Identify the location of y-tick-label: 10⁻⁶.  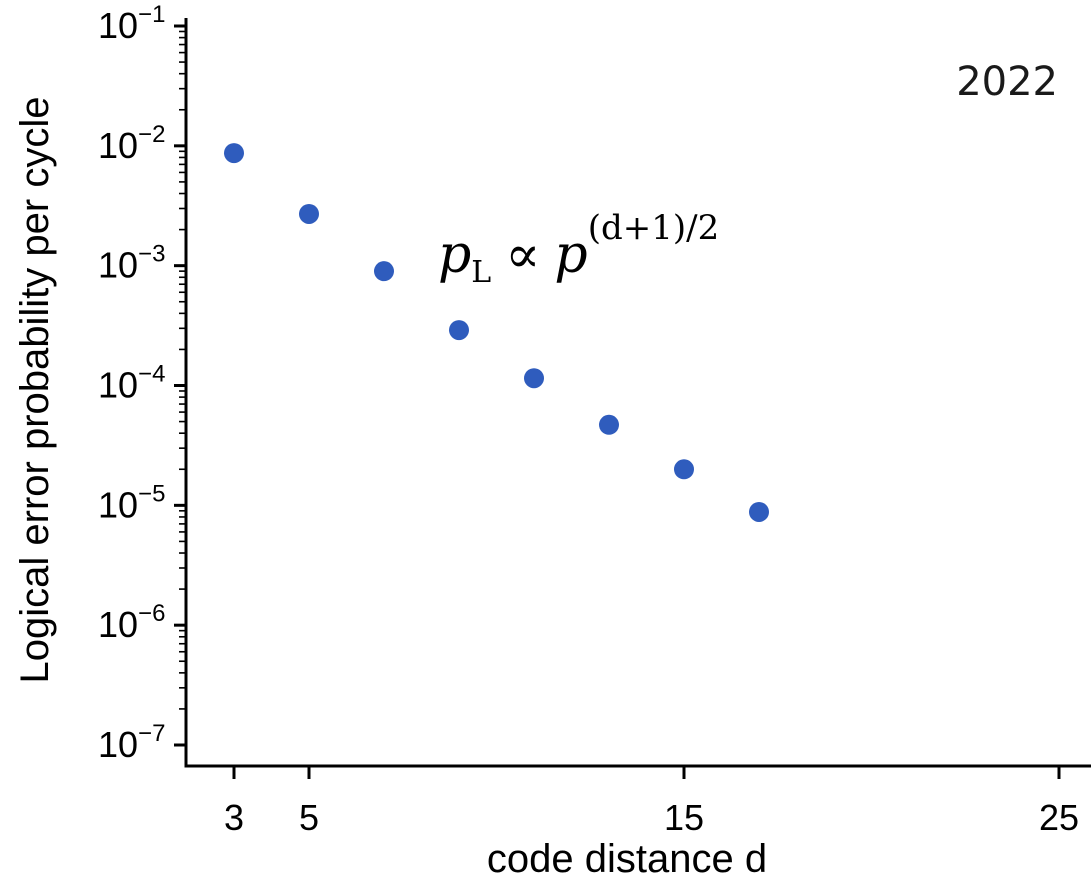
(131, 622).